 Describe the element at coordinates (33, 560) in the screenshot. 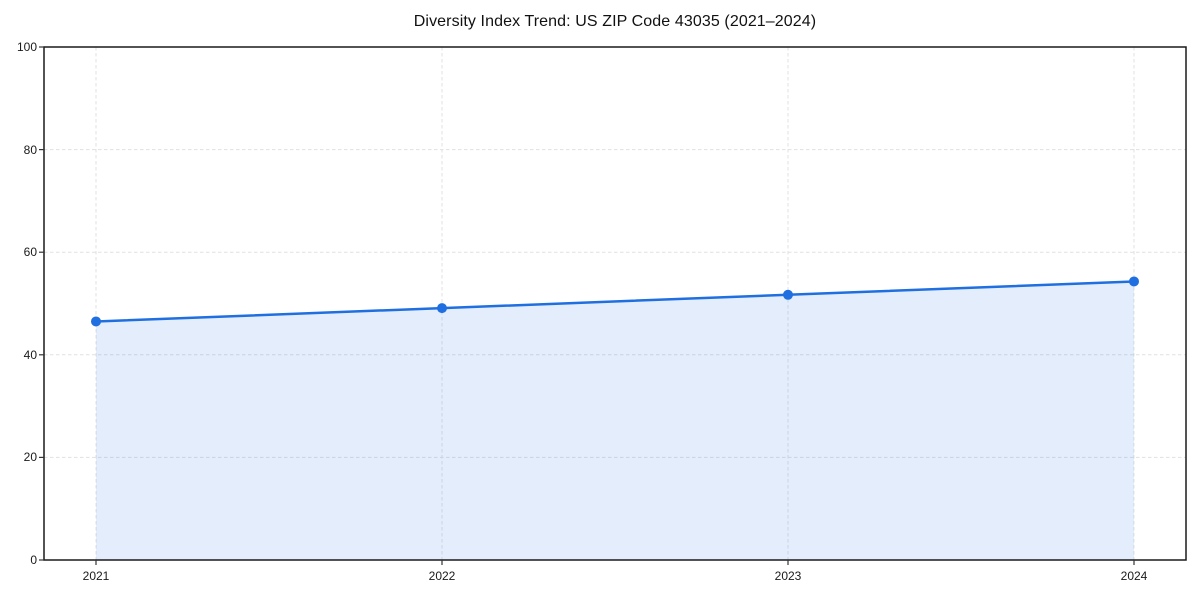

I see `y-tick-label: 0` at that location.